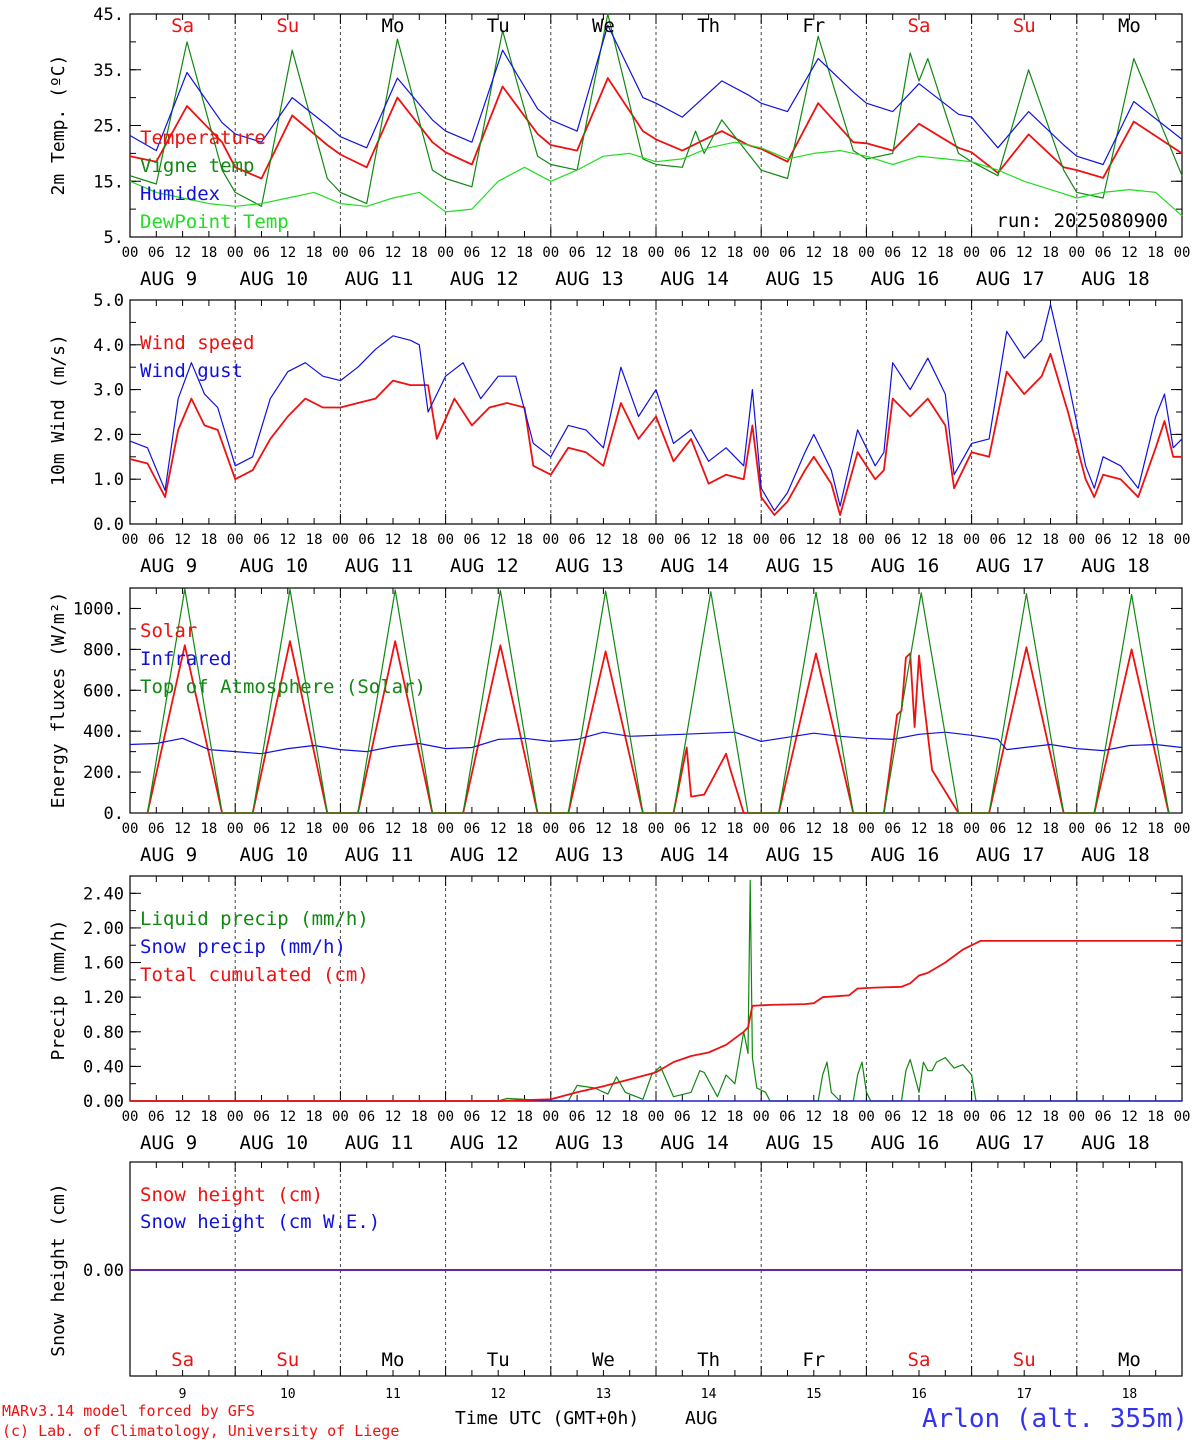 This screenshot has height=1440, width=1194. Describe the element at coordinates (243, 947) in the screenshot. I see `precip-legend-entry: Snow precip (mm/h)` at that location.